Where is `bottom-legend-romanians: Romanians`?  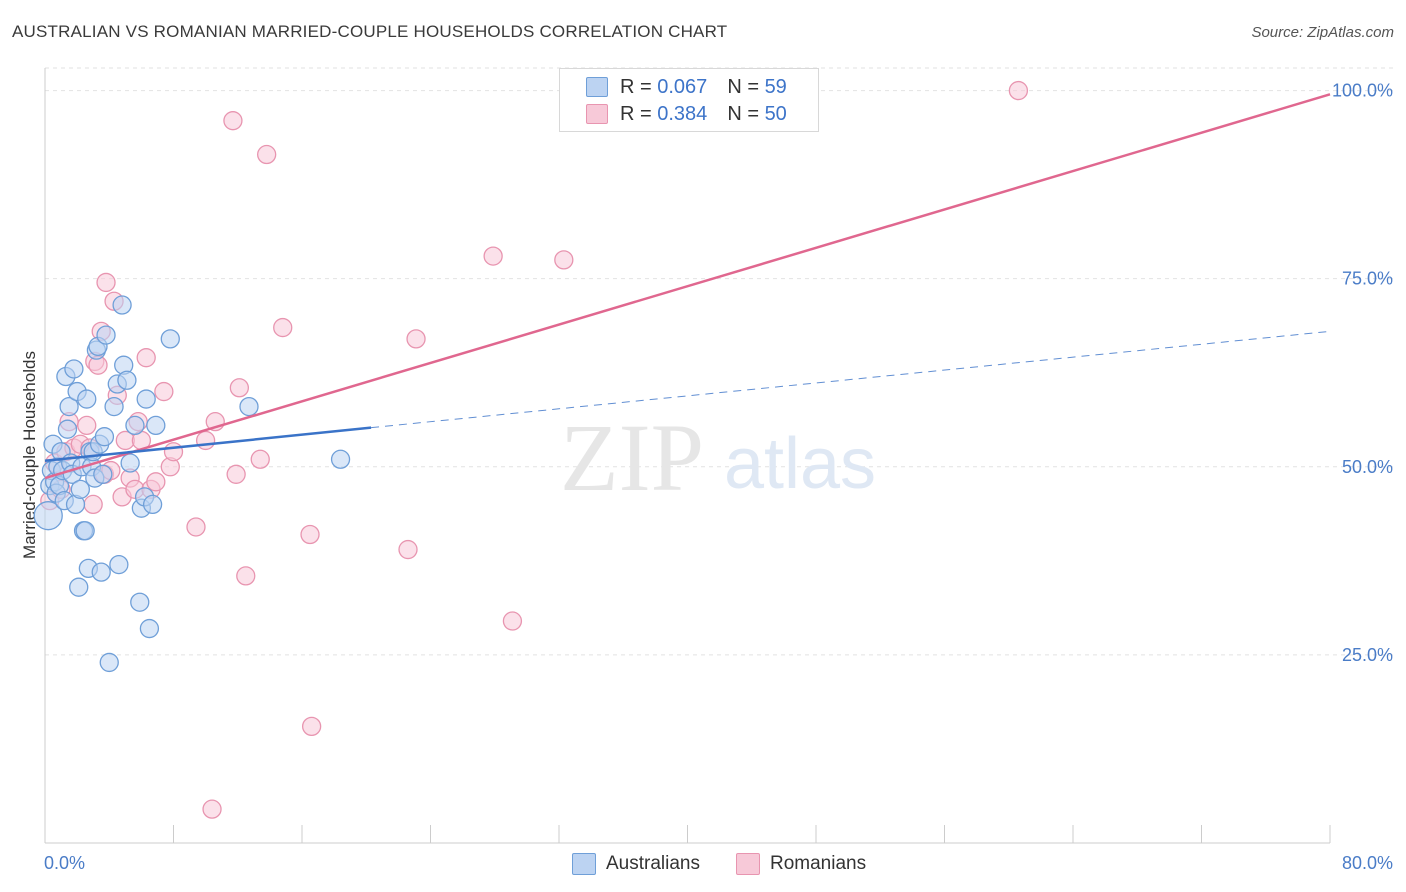 bottom-legend-romanians: Romanians is located at coordinates (801, 864).